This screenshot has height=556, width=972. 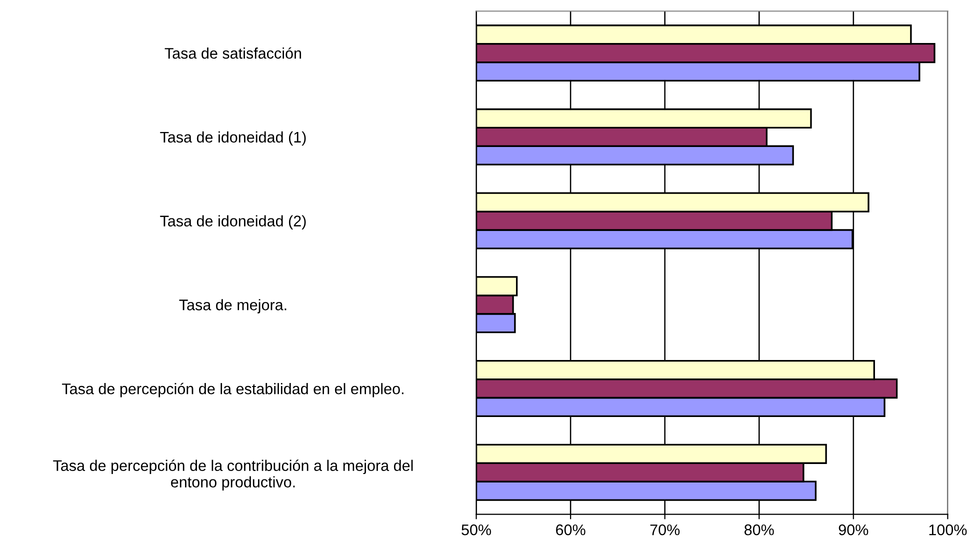 I want to click on x-tick-label: 50%, so click(x=477, y=530).